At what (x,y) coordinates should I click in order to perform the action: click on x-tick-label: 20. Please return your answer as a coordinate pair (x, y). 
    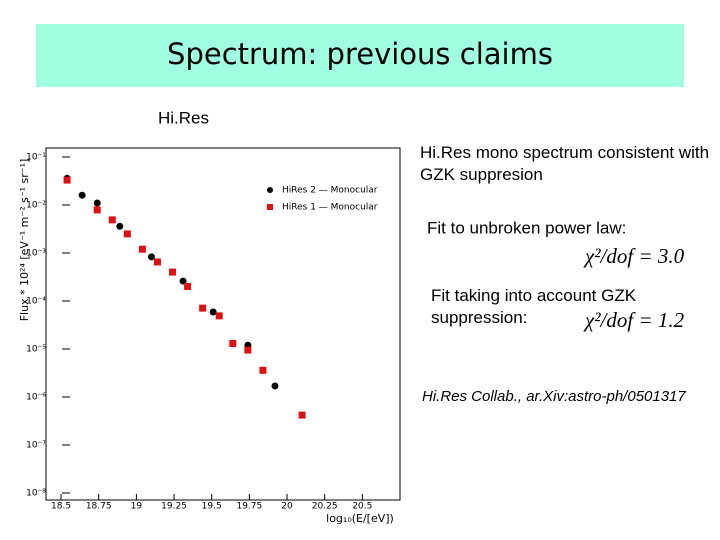
    Looking at the image, I should click on (287, 507).